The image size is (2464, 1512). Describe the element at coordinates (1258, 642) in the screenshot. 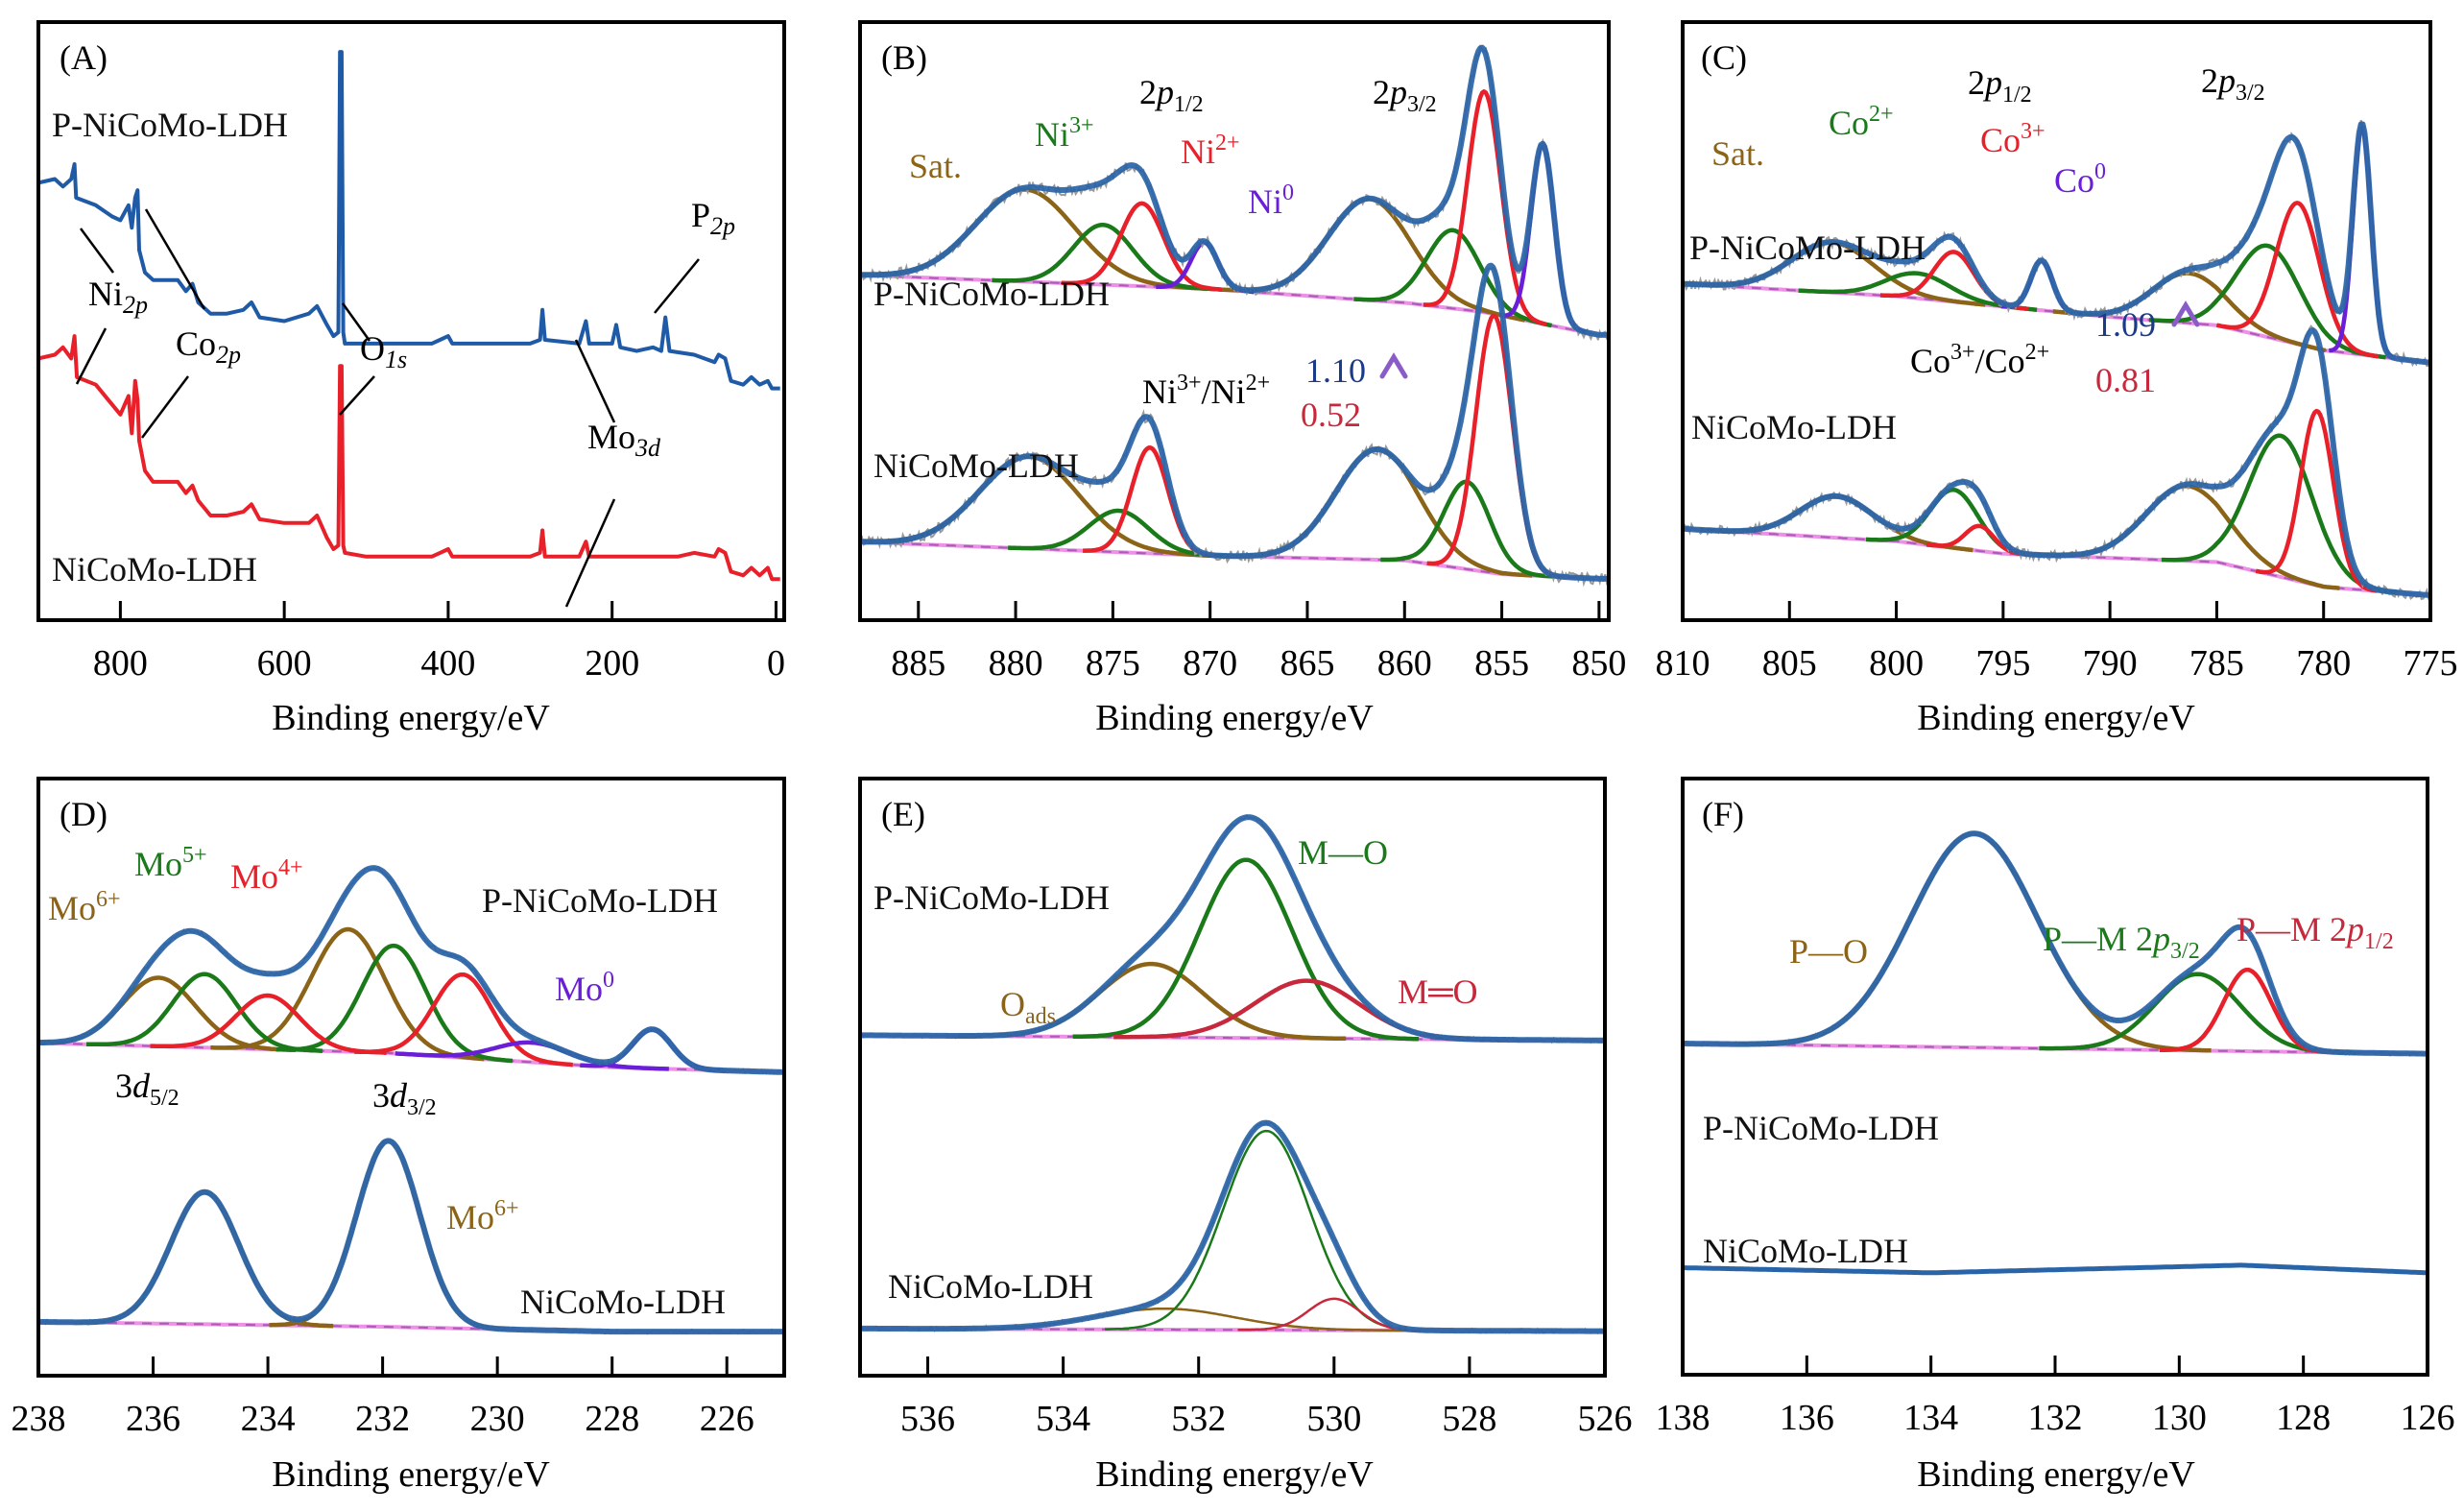

I see `panel-b-ticks: 885 880 875 870 865 860 855 850` at that location.